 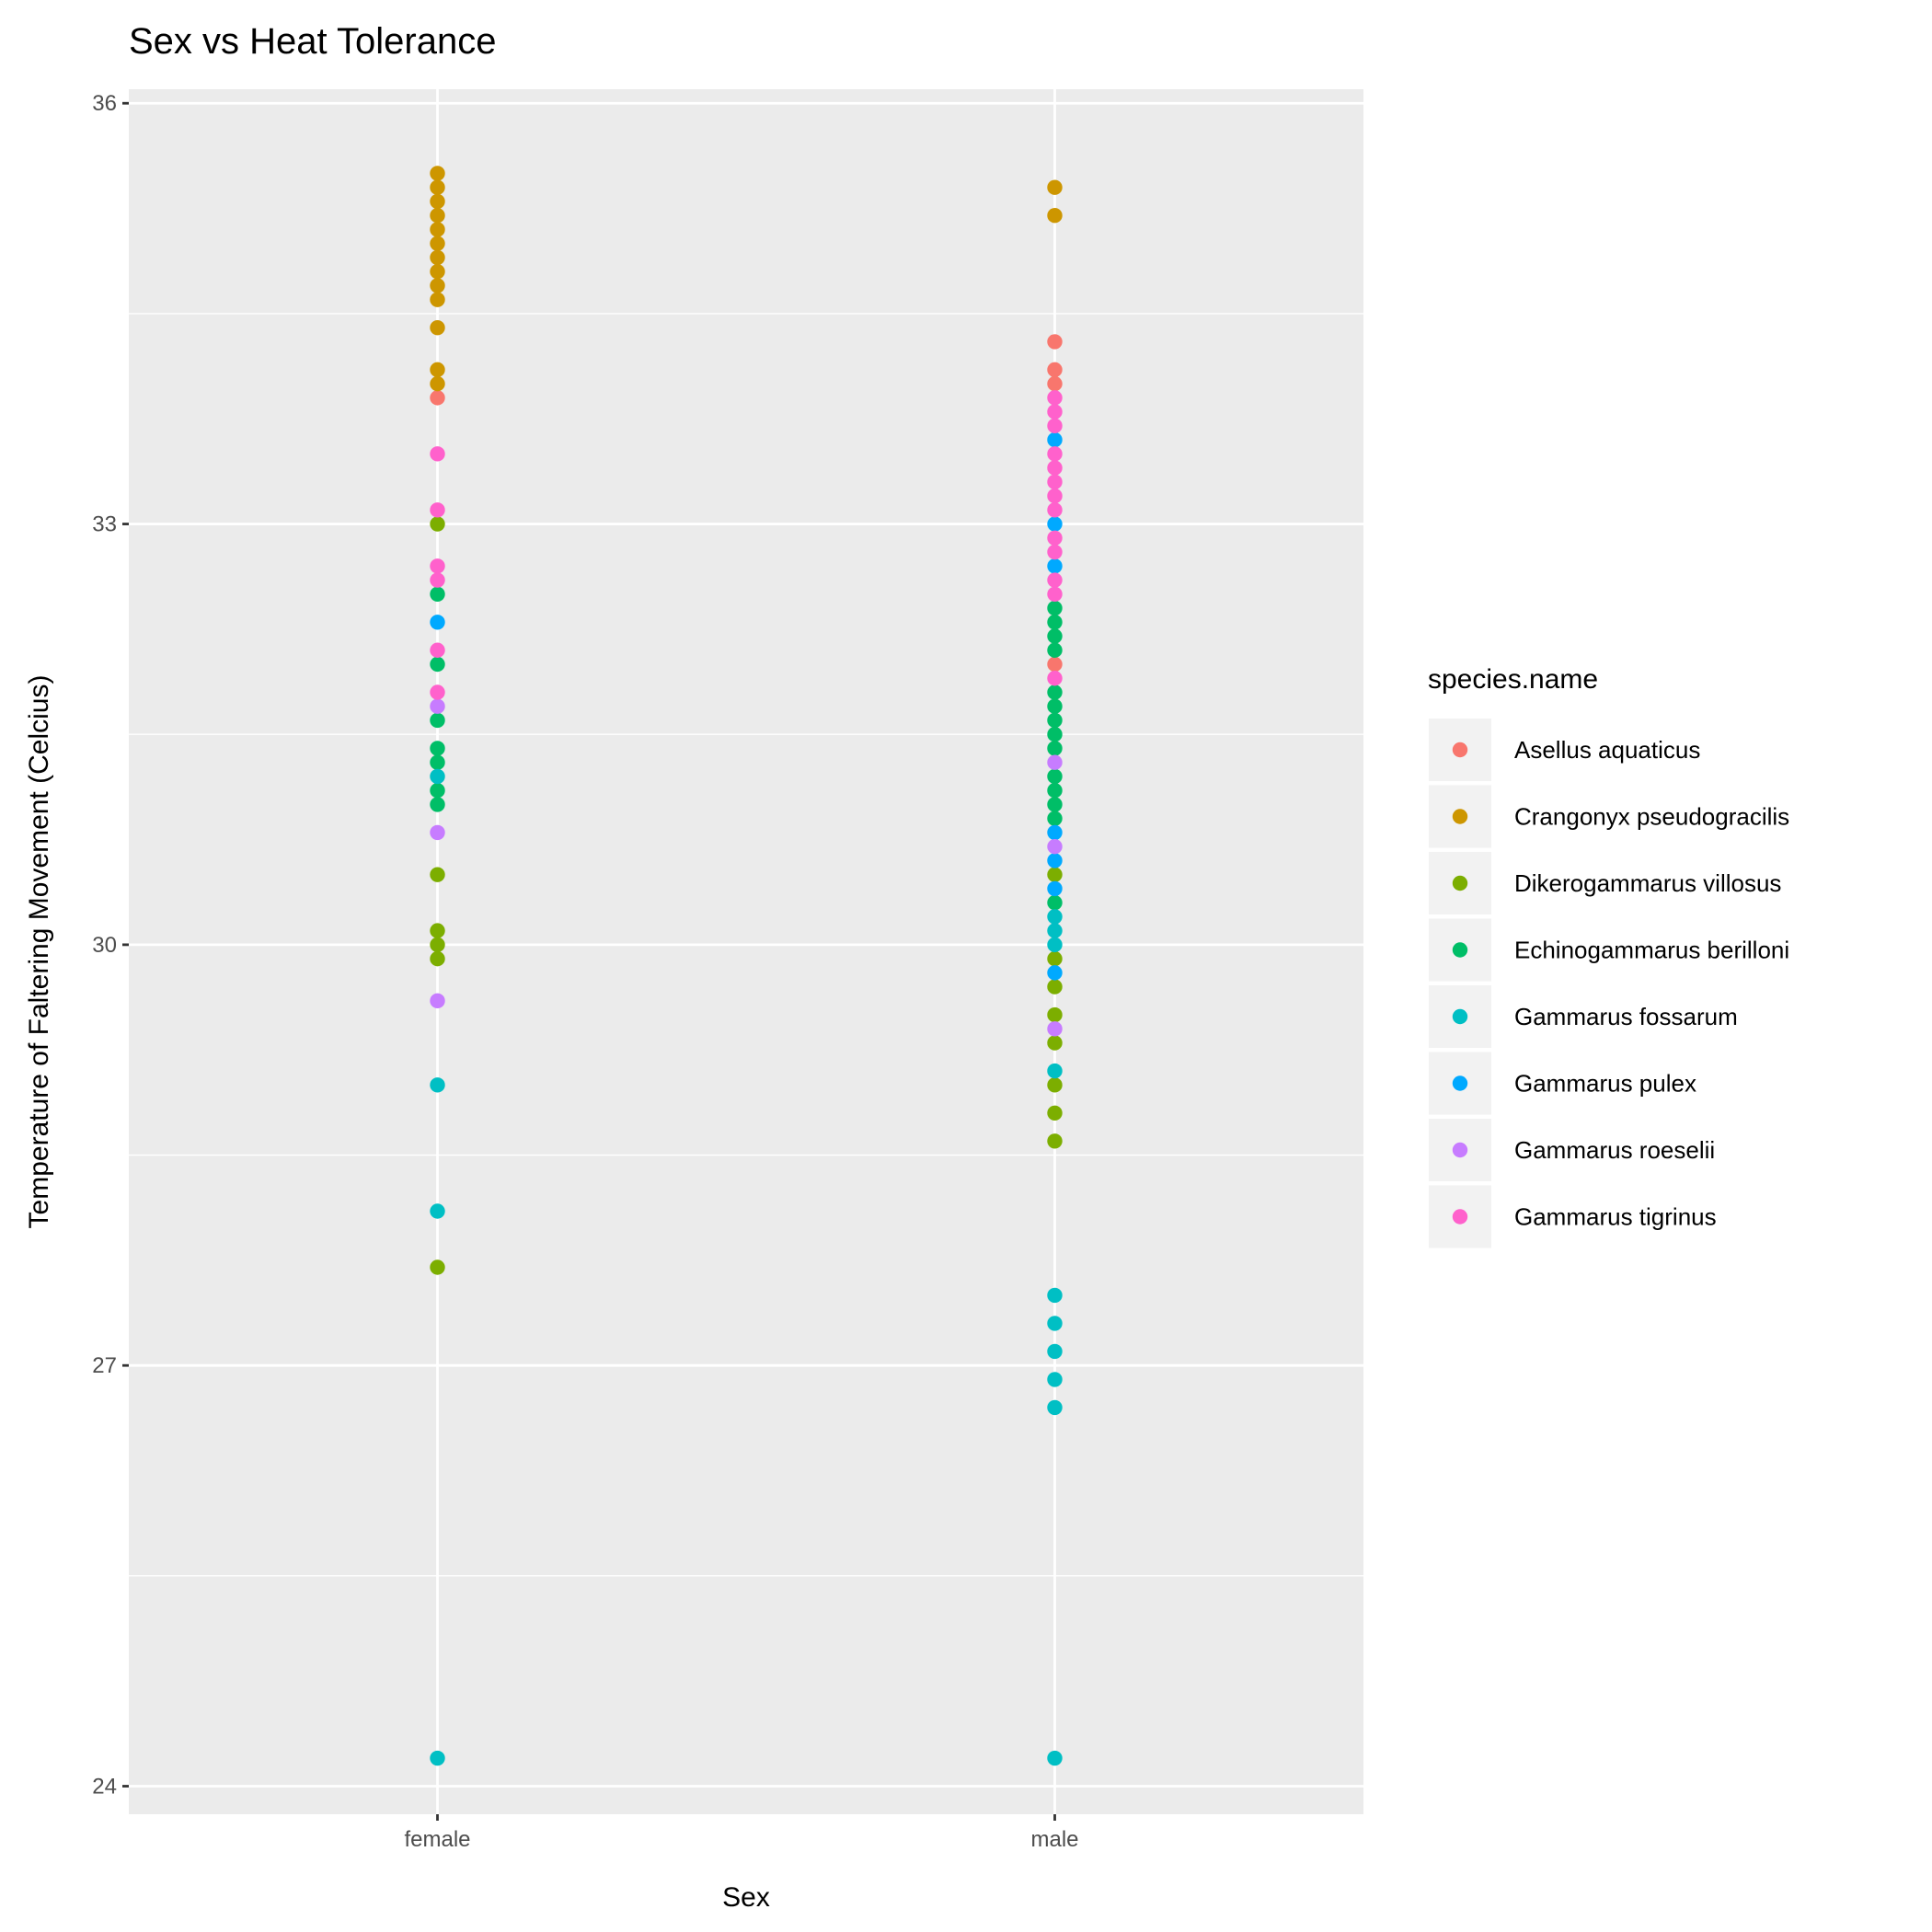 I want to click on legend-label: Gammarus roeselii, so click(x=1614, y=1150).